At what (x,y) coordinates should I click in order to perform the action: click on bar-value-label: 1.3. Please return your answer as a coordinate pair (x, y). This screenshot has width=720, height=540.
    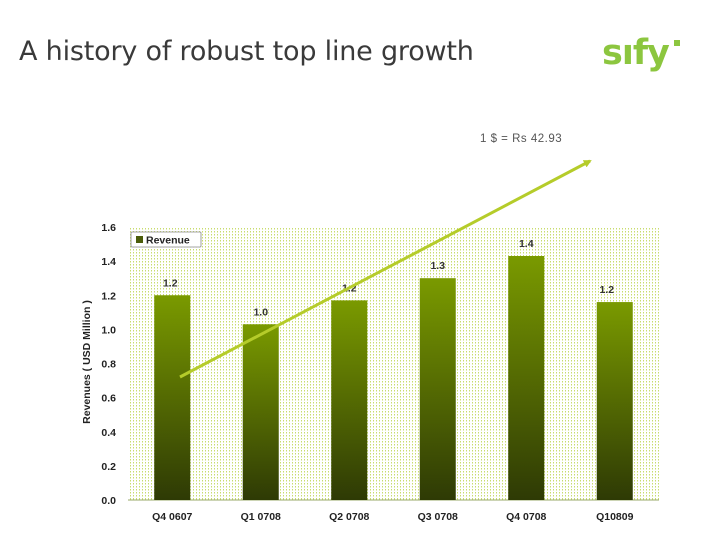
    Looking at the image, I should click on (437, 266).